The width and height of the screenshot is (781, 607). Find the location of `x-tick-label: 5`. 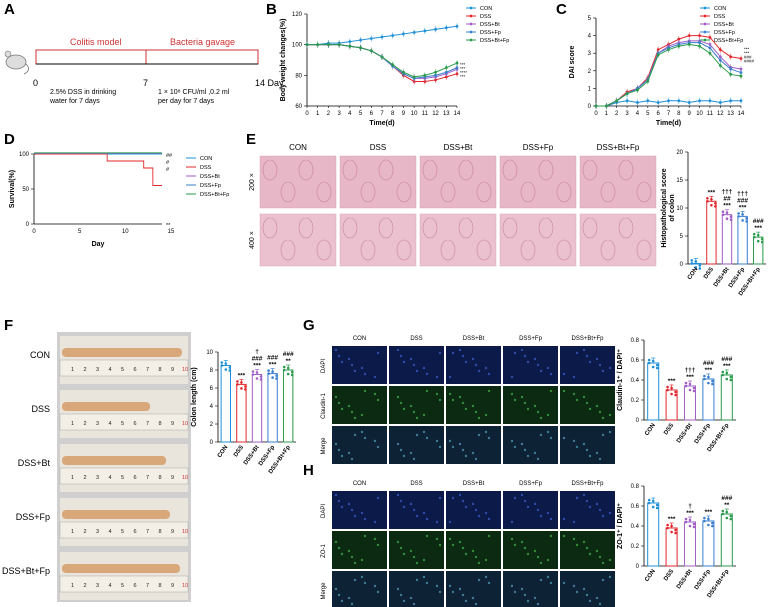

x-tick-label: 5 is located at coordinates (361, 114).